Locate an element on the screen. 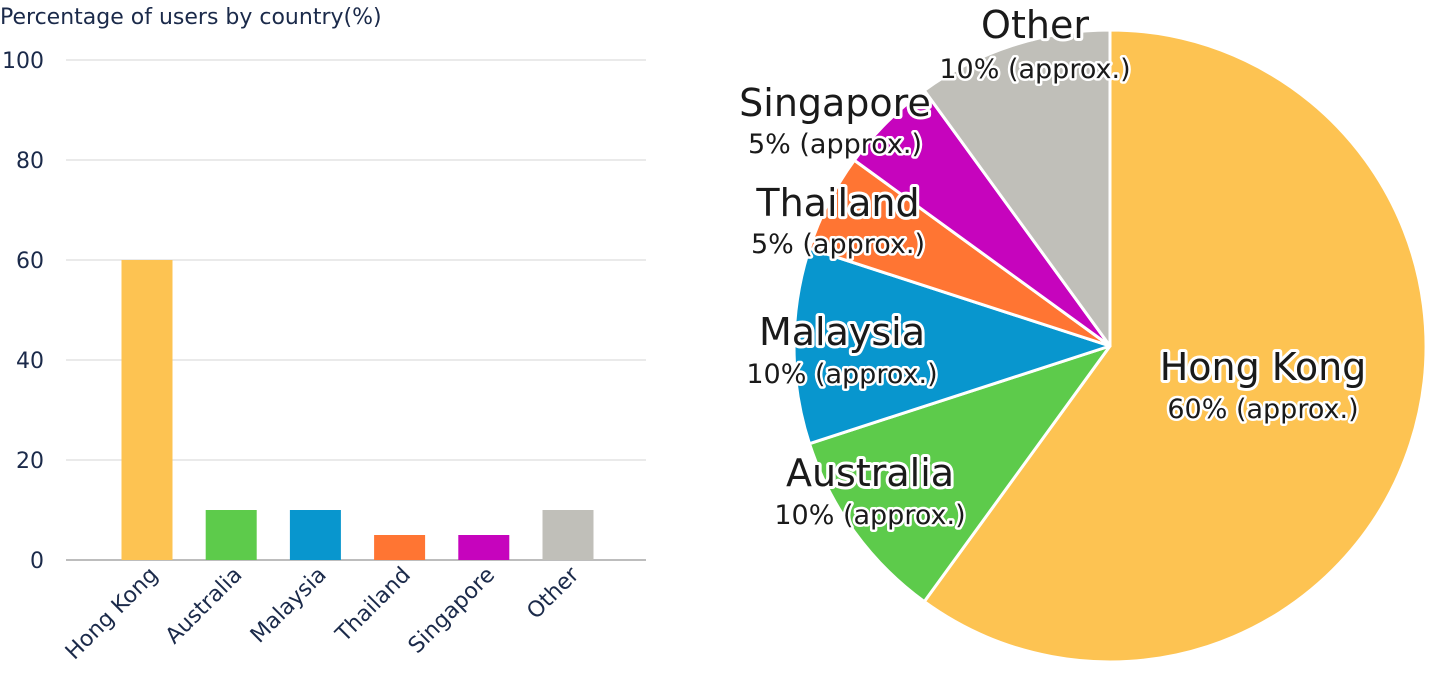 Image resolution: width=1430 pixels, height=682 pixels. x-tick-label: Singapore is located at coordinates (452, 611).